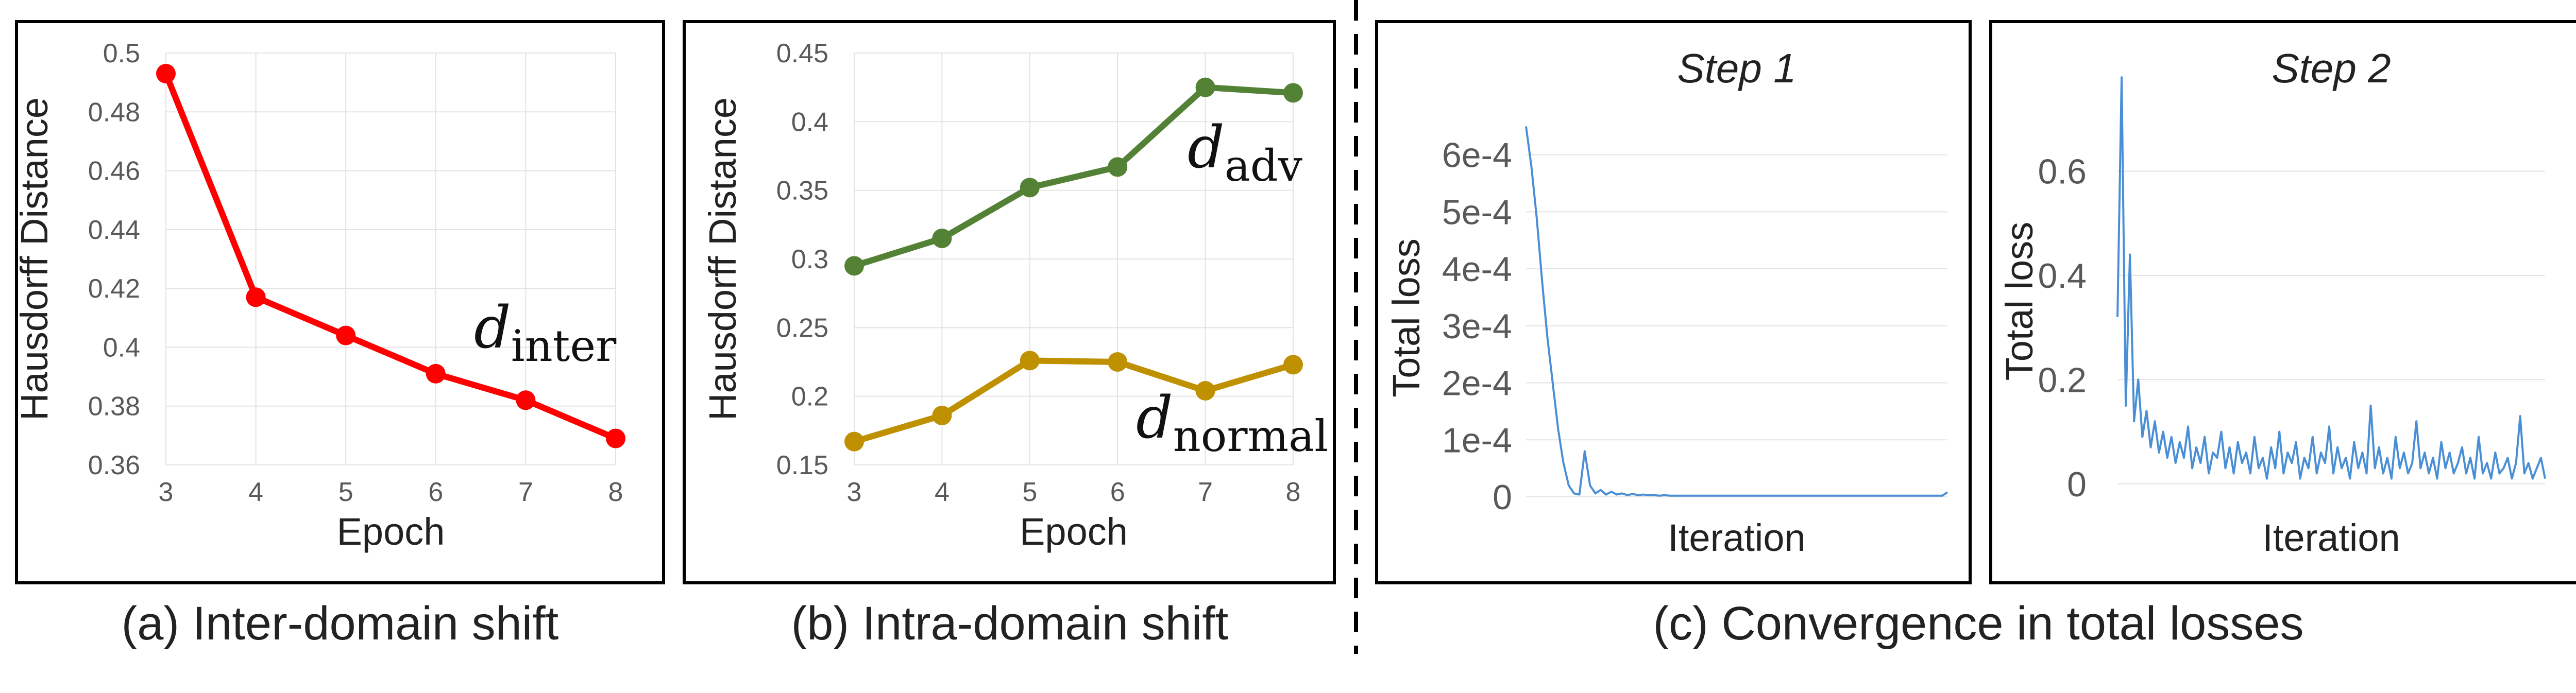 This screenshot has width=2576, height=693. I want to click on chart-b-ytick-label: 0.35, so click(802, 191).